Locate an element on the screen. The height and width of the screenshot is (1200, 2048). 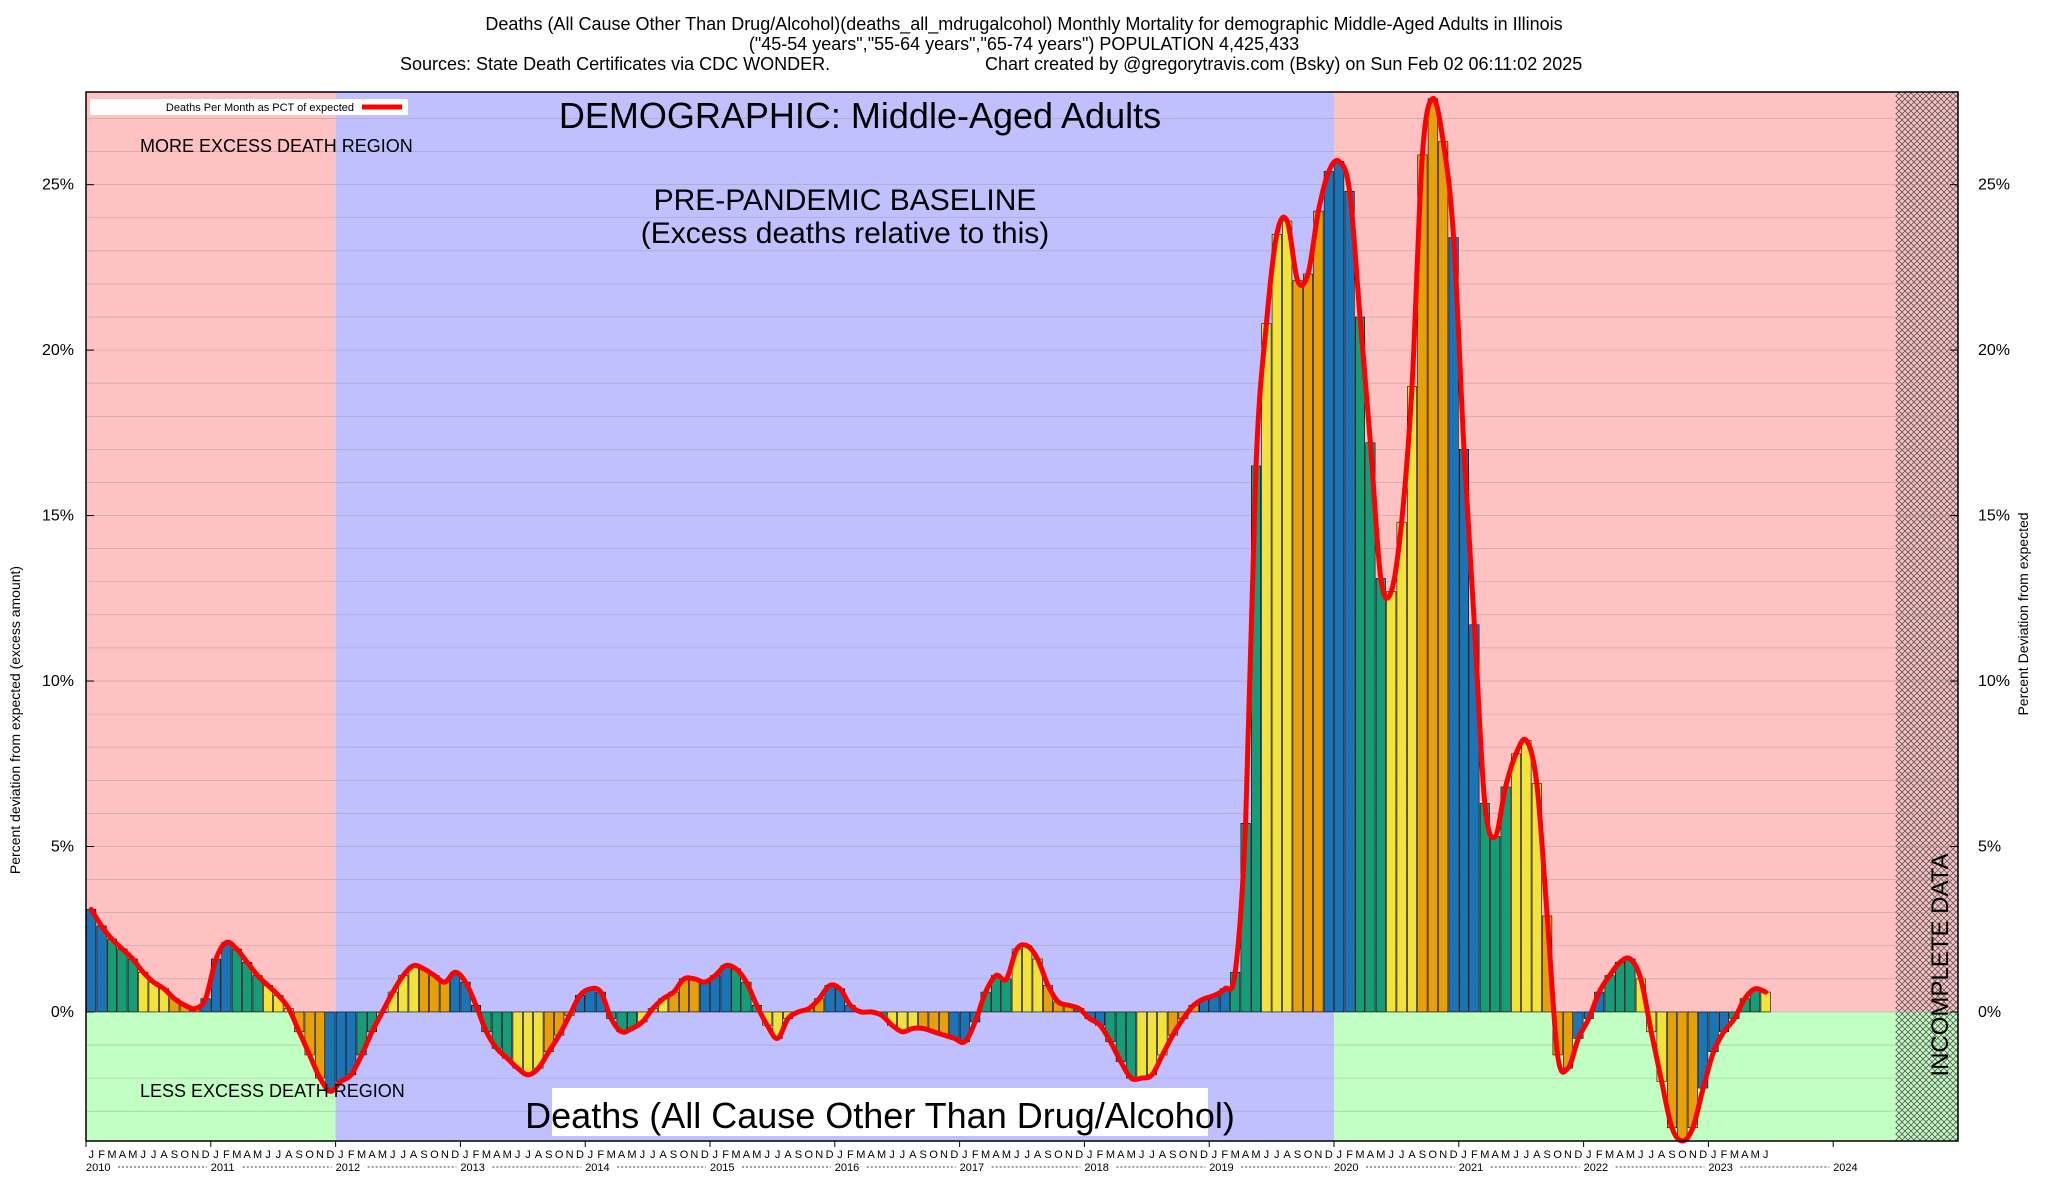
demographic-label: DEMOGRAPHIC: Middle-Aged Adults is located at coordinates (860, 115).